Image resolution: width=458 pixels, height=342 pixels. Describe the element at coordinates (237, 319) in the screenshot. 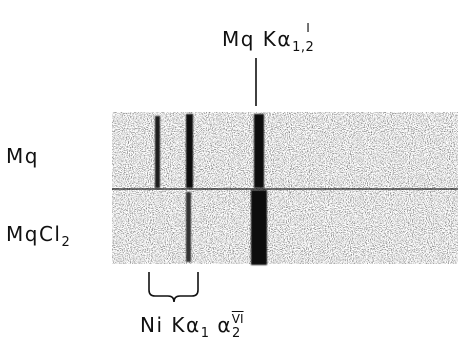

I see `bottom-label-superscript: VI` at that location.